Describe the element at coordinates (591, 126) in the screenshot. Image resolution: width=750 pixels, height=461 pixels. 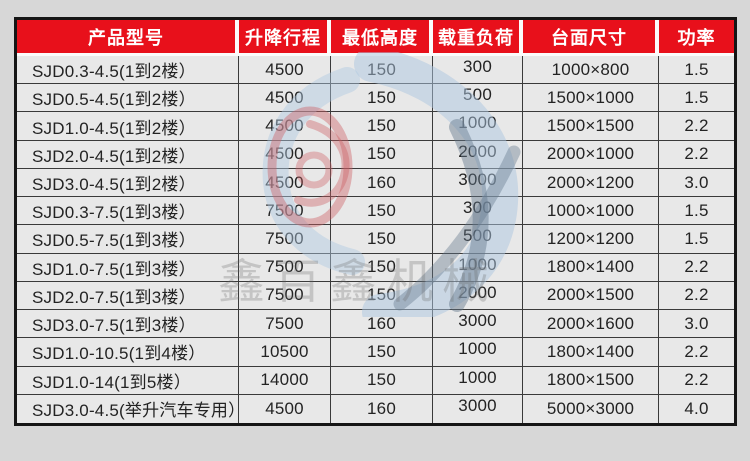
I see `value-cell: 1500×1500` at that location.